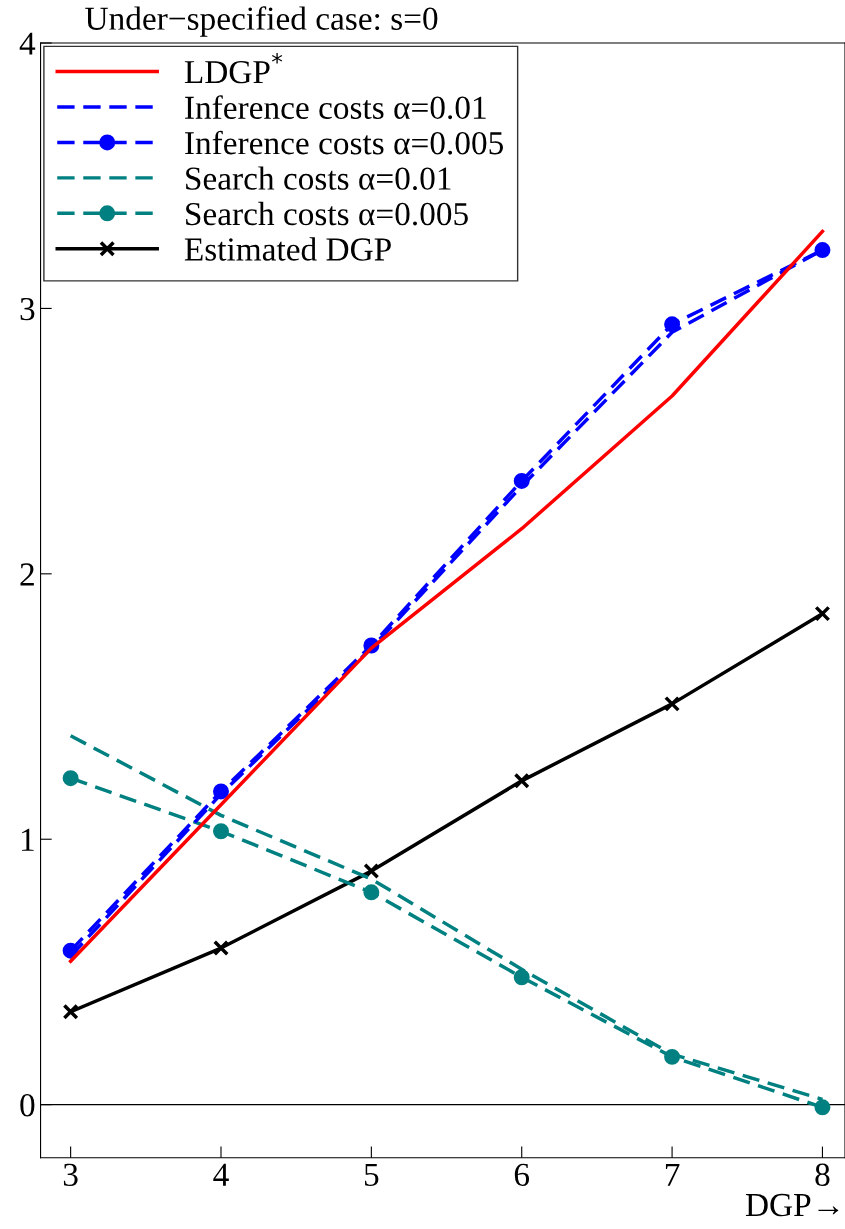 The width and height of the screenshot is (845, 1229). What do you see at coordinates (318, 178) in the screenshot?
I see `legend-label: Search costs α=0.01` at bounding box center [318, 178].